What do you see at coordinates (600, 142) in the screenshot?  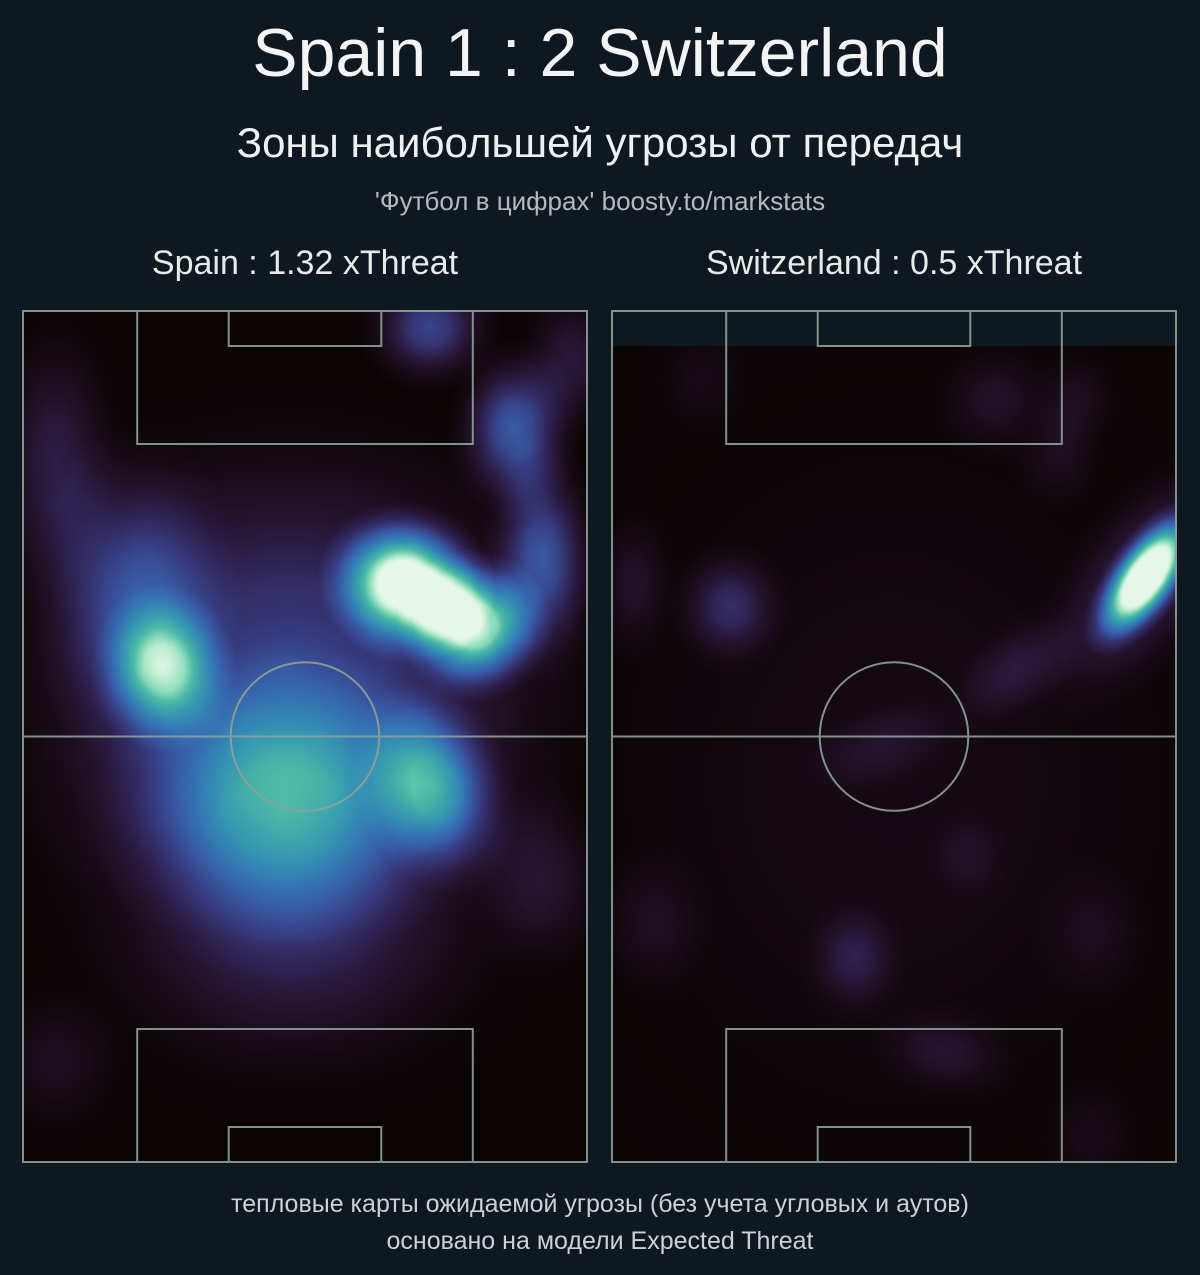 I see `figure-subtitle: Зоны наибольшей угрозы от передач` at bounding box center [600, 142].